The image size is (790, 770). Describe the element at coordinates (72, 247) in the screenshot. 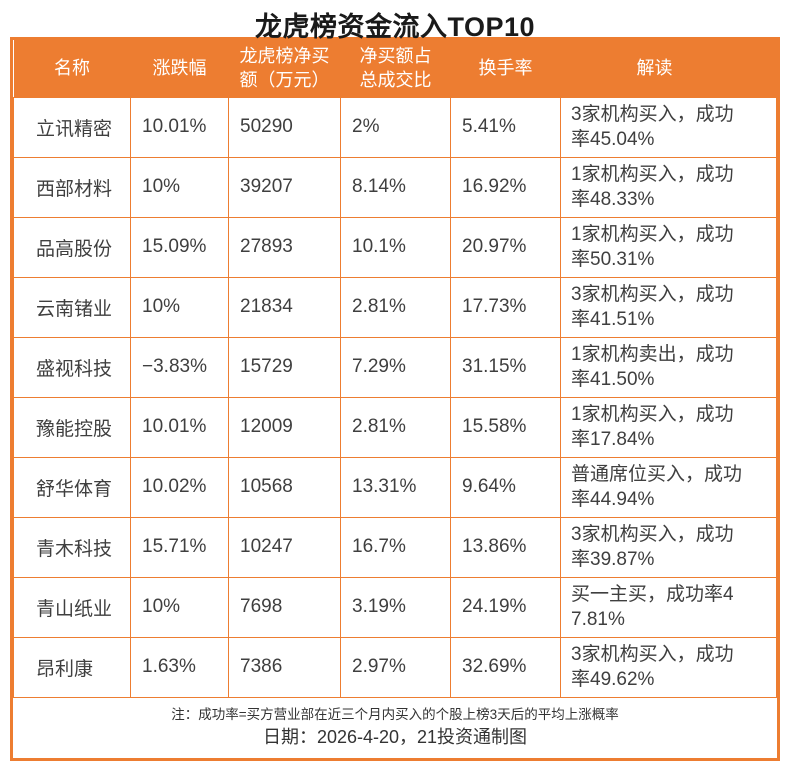

I see `stock-name: 品高股份` at that location.